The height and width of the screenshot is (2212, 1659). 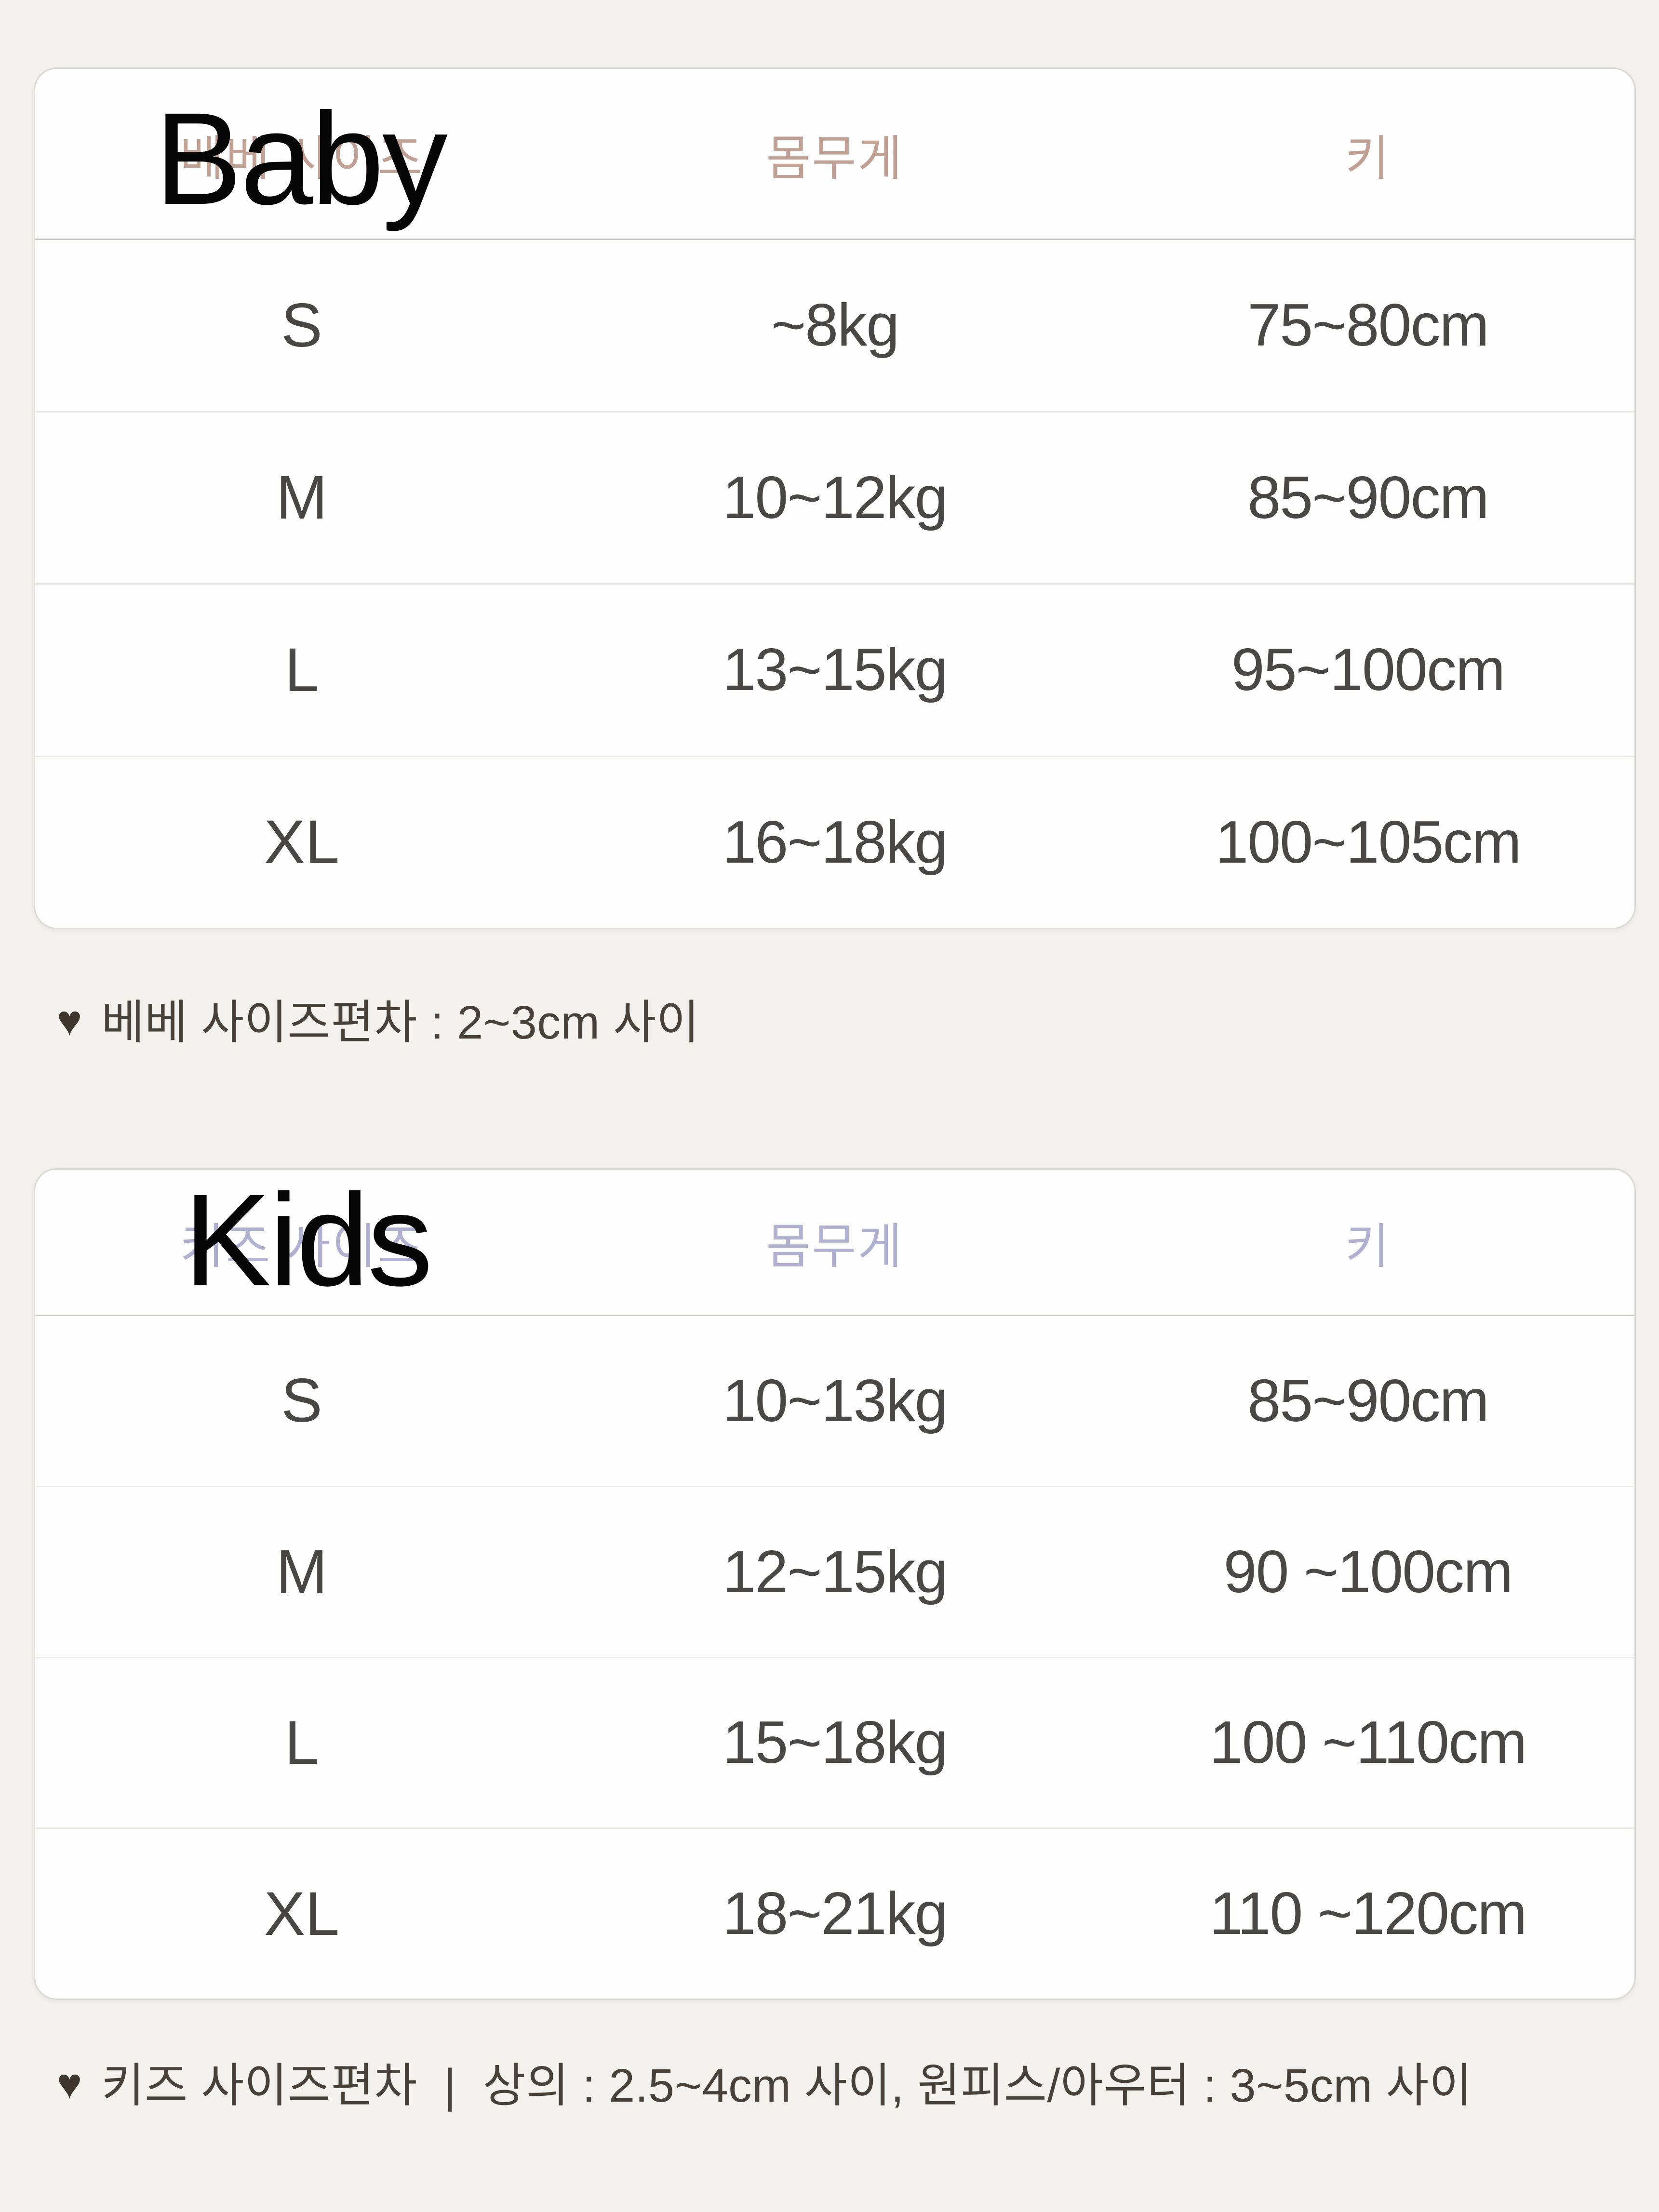 I want to click on table-row: M 10~12kg 85~90cm, so click(x=834, y=499).